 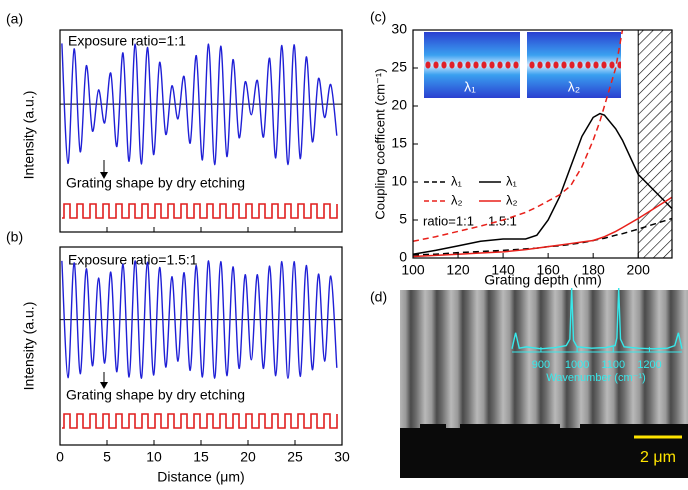 What do you see at coordinates (503, 270) in the screenshot?
I see `x-tick-label: 140` at bounding box center [503, 270].